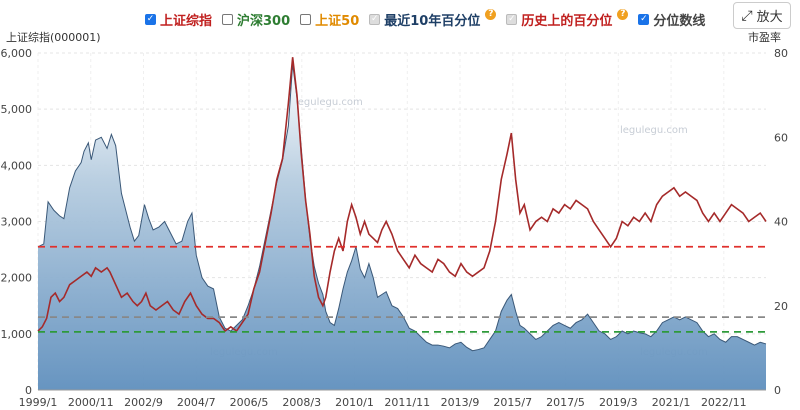  I want to click on legend-item-0: 上证综指, so click(178, 19).